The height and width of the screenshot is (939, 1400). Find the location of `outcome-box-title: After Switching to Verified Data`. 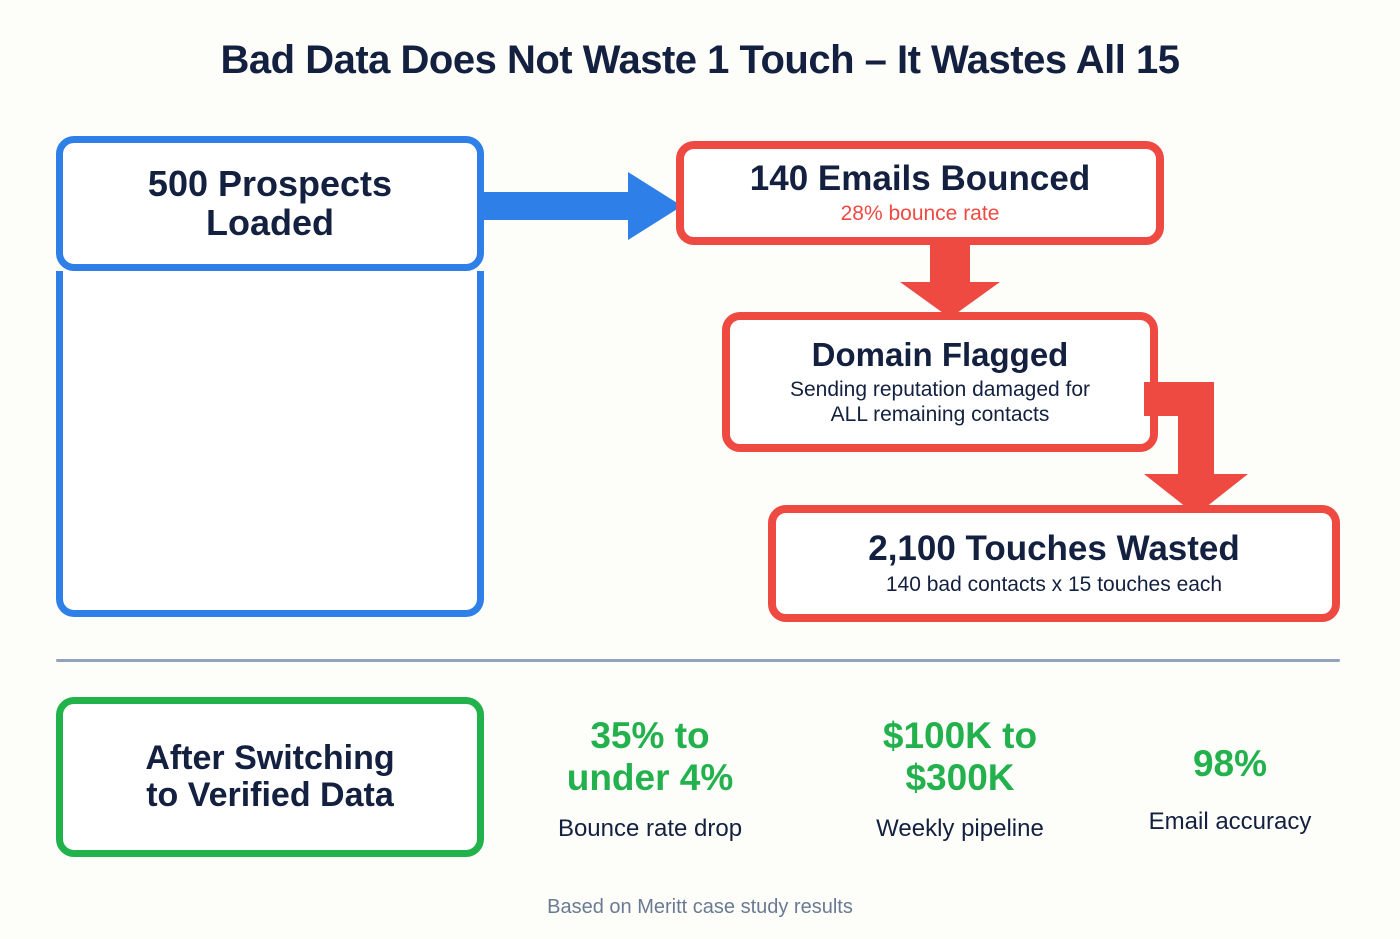

outcome-box-title: After Switching to Verified Data is located at coordinates (270, 776).